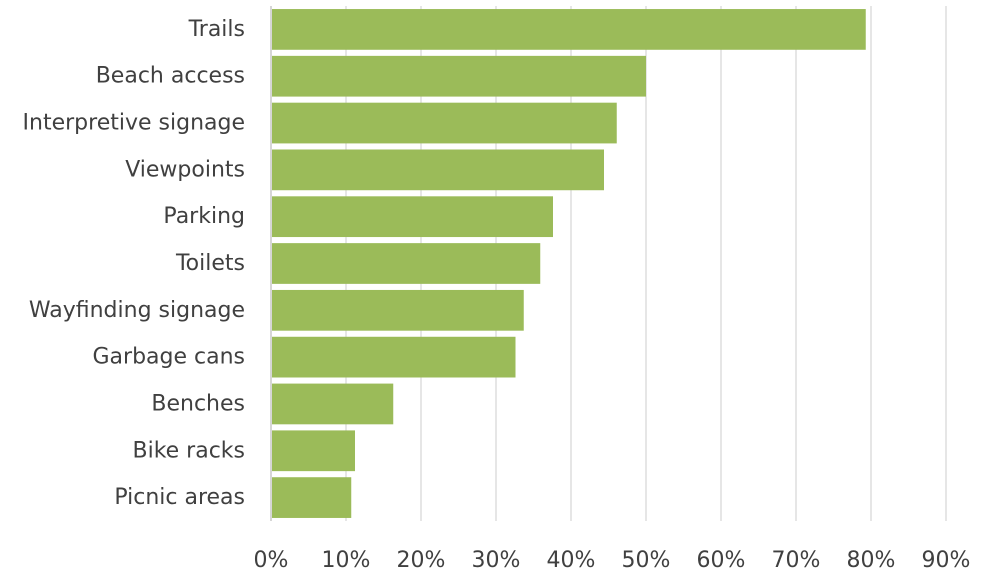 Image resolution: width=983 pixels, height=570 pixels. I want to click on category-label-toilets: Toilets, so click(210, 263).